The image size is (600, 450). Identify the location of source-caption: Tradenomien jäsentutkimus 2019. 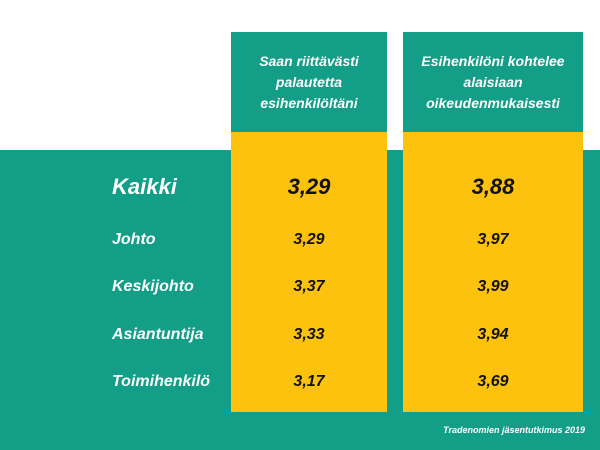
(514, 430).